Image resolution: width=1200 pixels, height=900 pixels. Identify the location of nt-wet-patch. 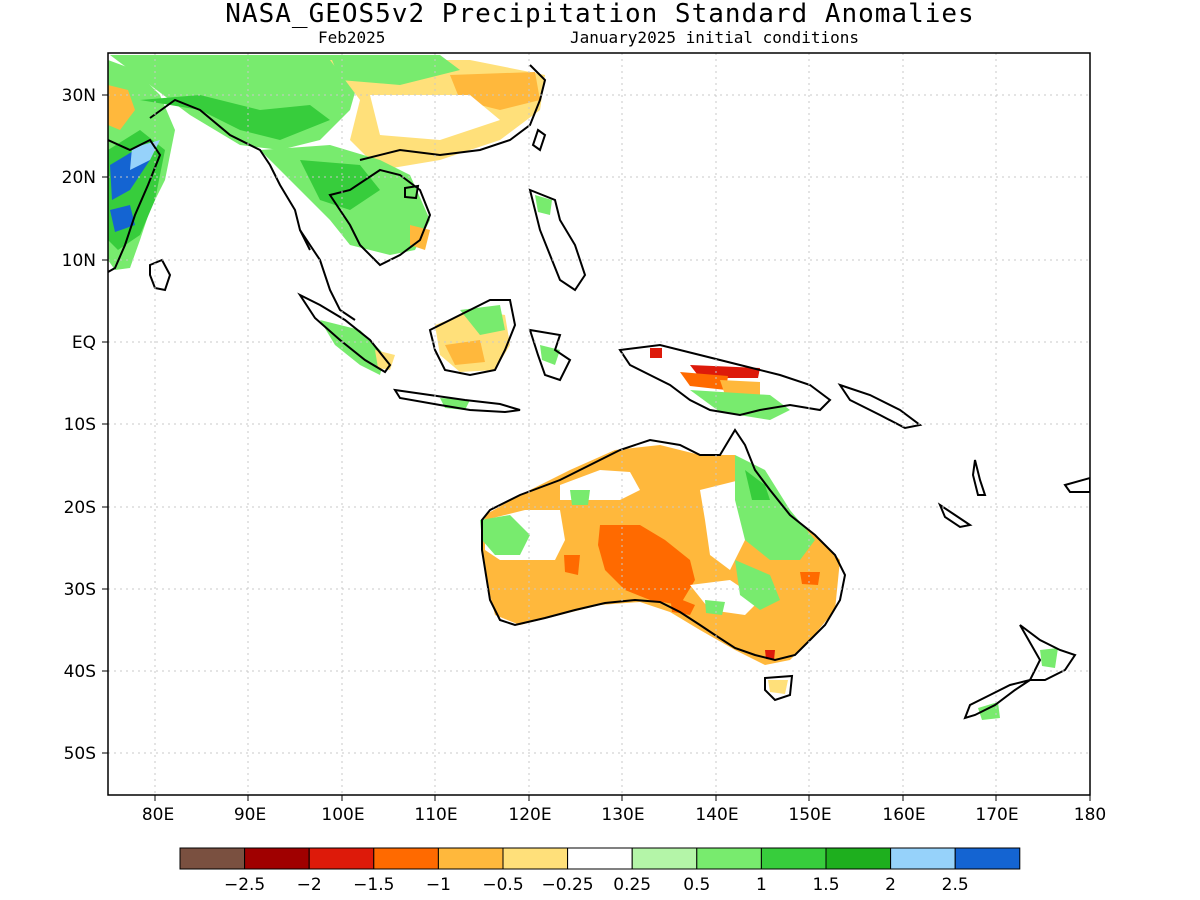
(580, 497).